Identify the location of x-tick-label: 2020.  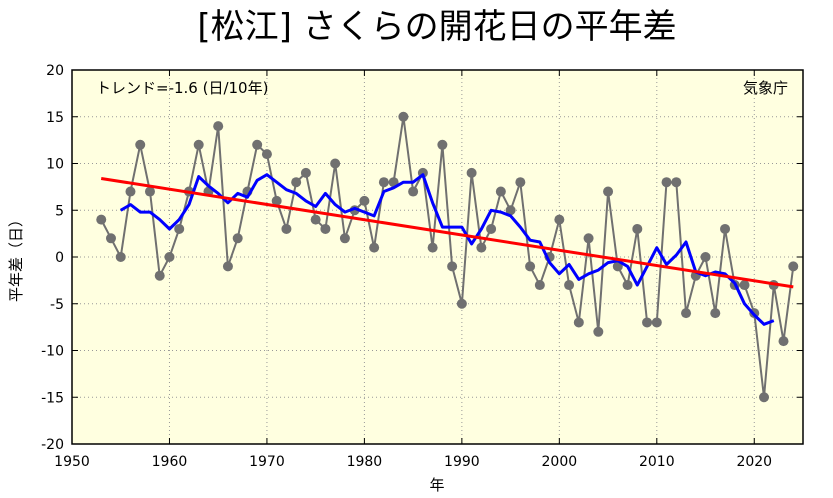
(754, 462).